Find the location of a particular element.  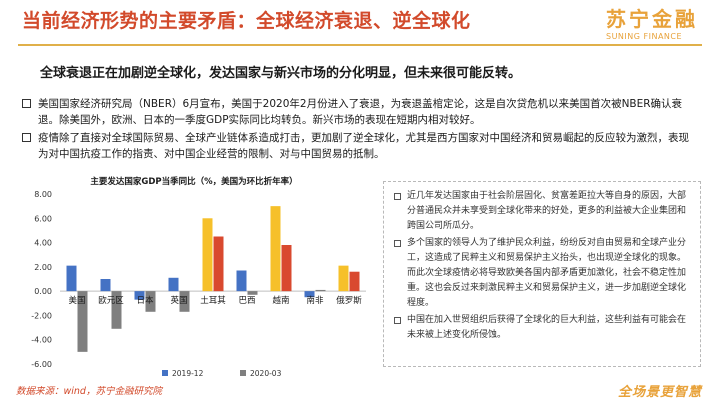

data-source: 数据来源：wind，苏宁金融研究院 is located at coordinates (89, 391).